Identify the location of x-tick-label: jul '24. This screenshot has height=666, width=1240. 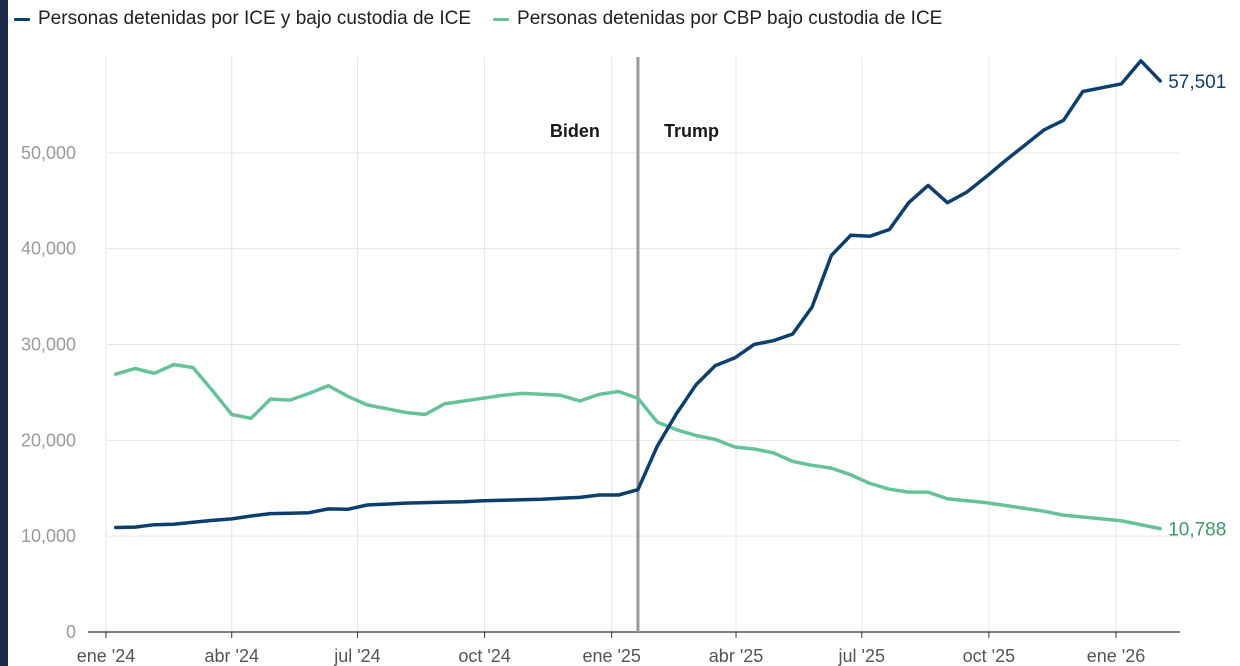
(356, 656).